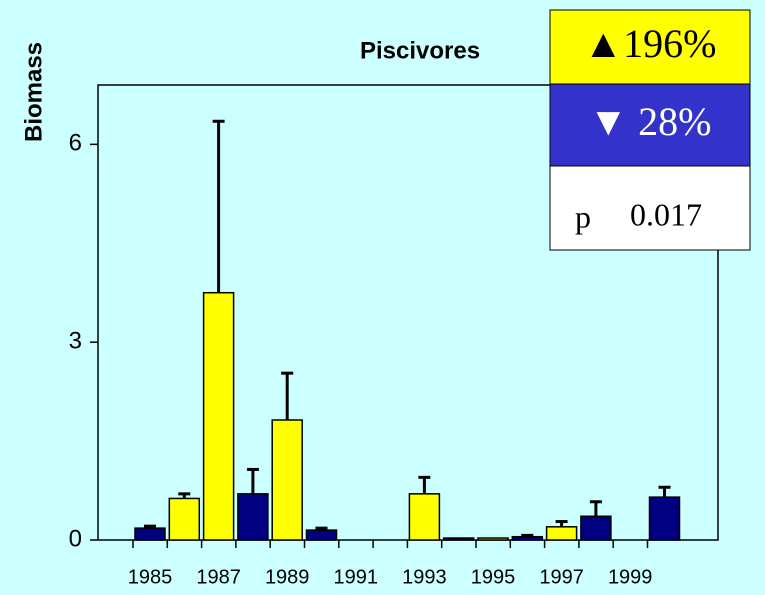  What do you see at coordinates (75, 538) in the screenshot?
I see `y-tick-label: 0` at bounding box center [75, 538].